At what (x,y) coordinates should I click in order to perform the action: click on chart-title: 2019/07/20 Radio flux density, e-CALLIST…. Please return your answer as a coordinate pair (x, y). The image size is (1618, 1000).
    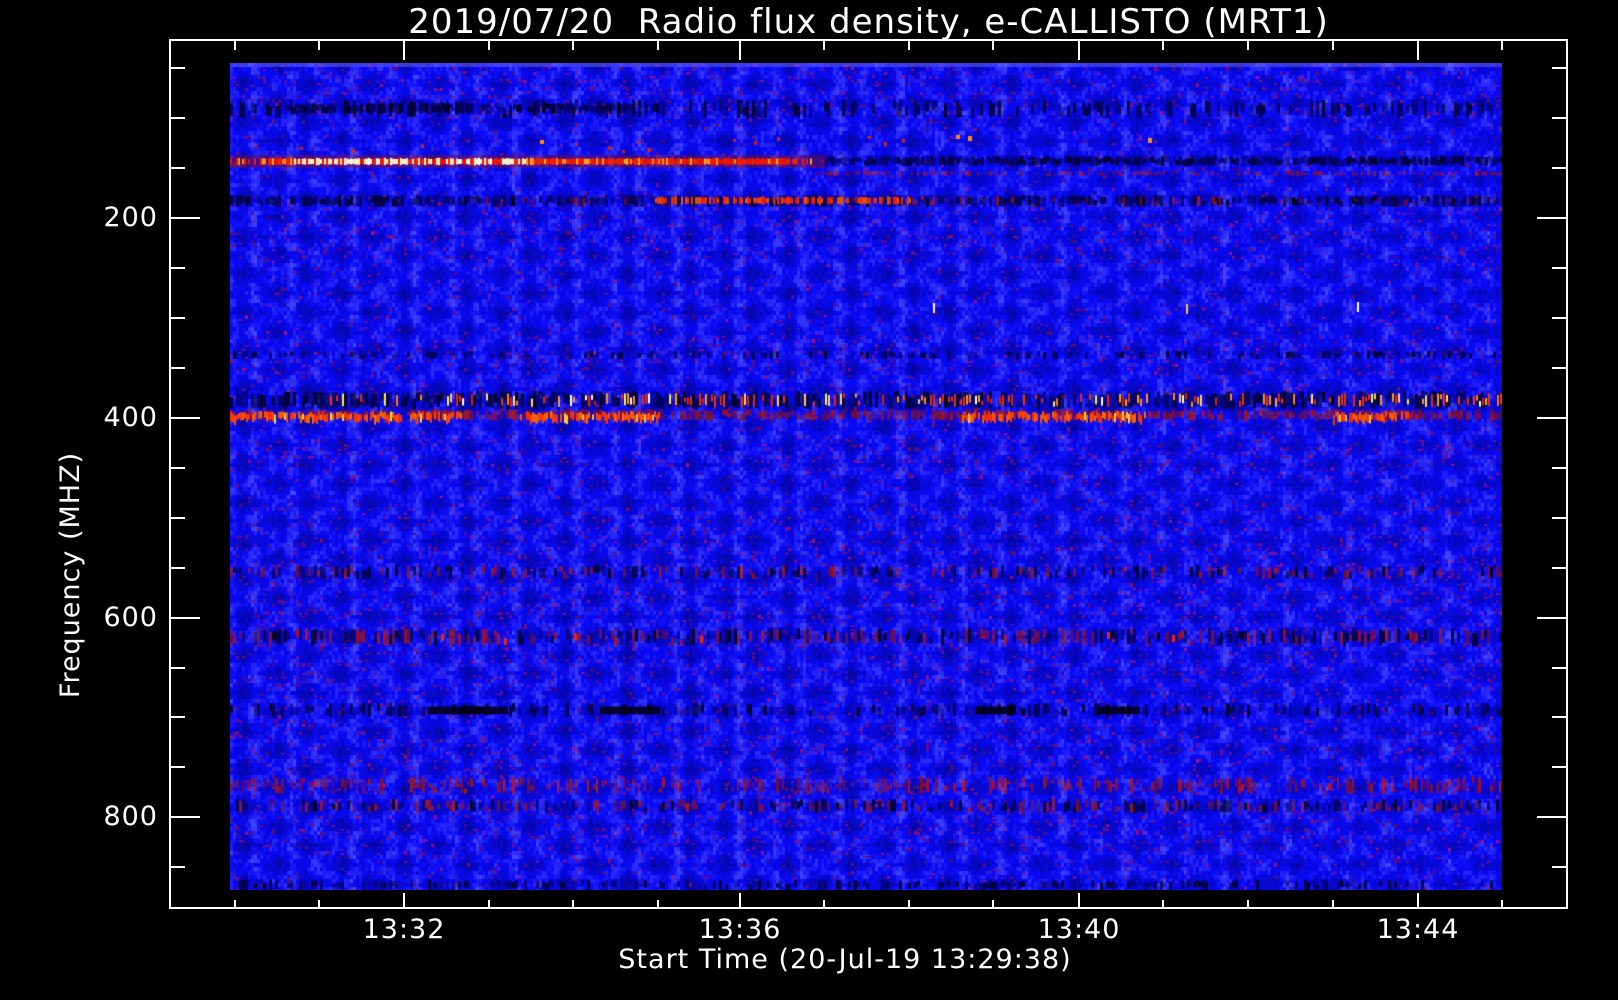
    Looking at the image, I should click on (868, 22).